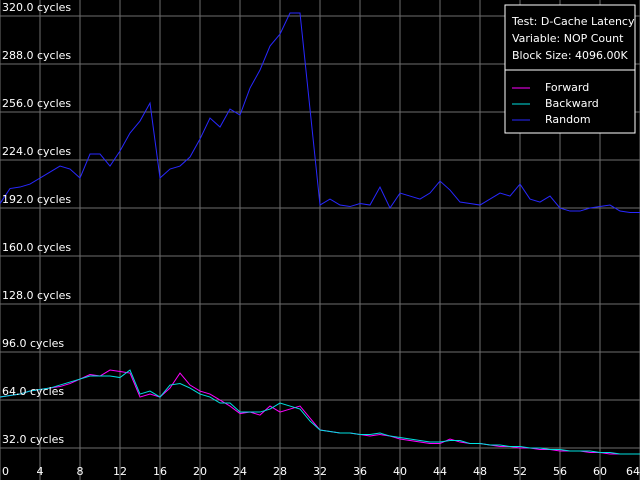 This screenshot has width=640, height=480. Describe the element at coordinates (480, 471) in the screenshot. I see `x-tick-label: 48` at that location.